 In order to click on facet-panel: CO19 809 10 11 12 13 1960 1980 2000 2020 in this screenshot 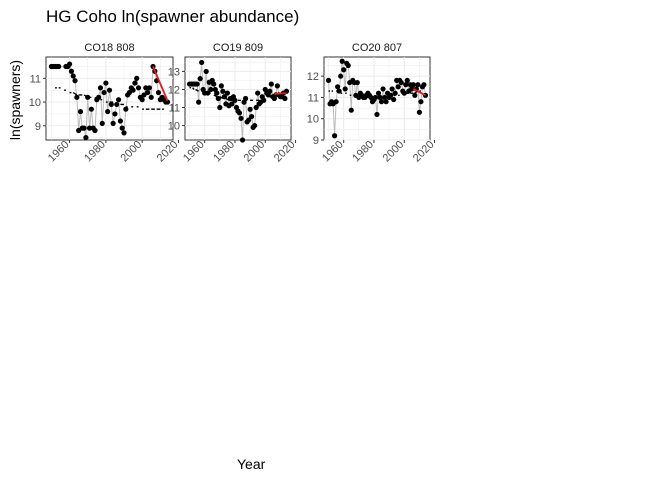, I will do `click(233, 100)`.